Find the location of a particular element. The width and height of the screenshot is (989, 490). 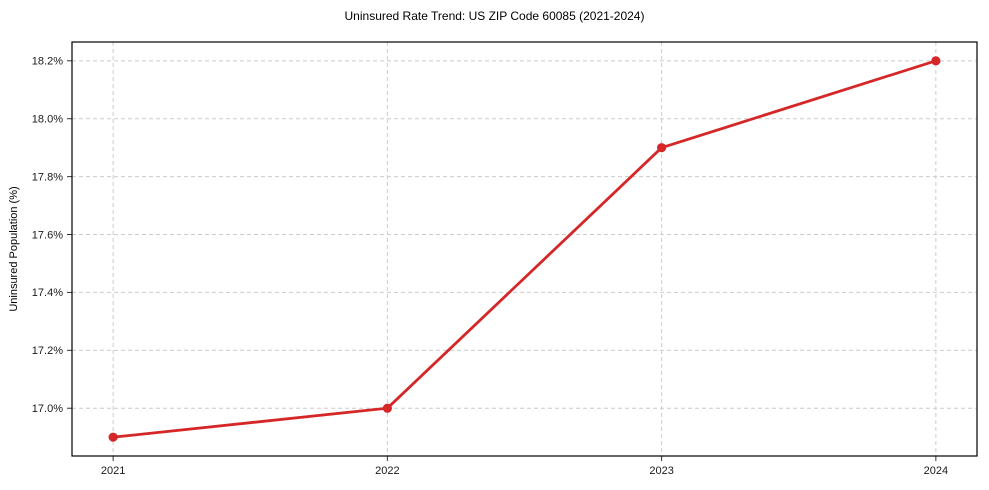

x-tick-label: 2024 is located at coordinates (936, 471).